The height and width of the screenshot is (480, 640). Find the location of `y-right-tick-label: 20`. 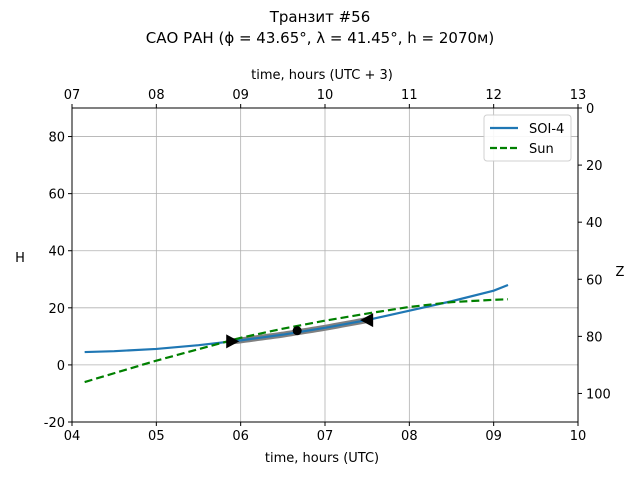

y-right-tick-label: 20 is located at coordinates (594, 166).